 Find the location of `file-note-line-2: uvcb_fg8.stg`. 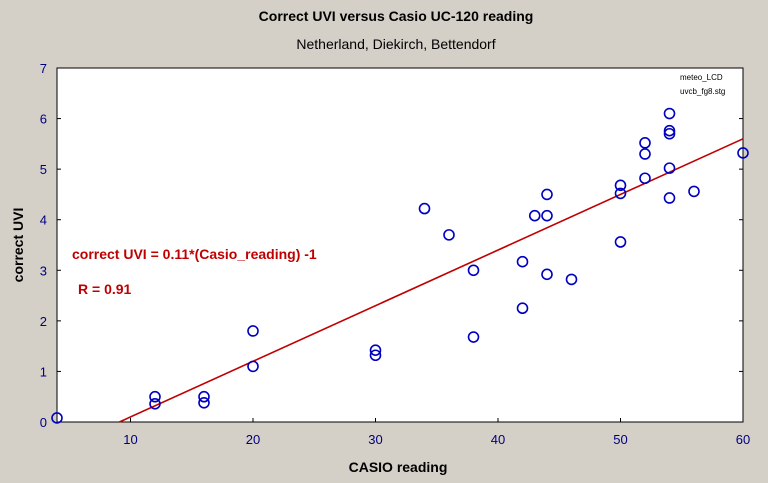

file-note-line-2: uvcb_fg8.stg is located at coordinates (702, 91).